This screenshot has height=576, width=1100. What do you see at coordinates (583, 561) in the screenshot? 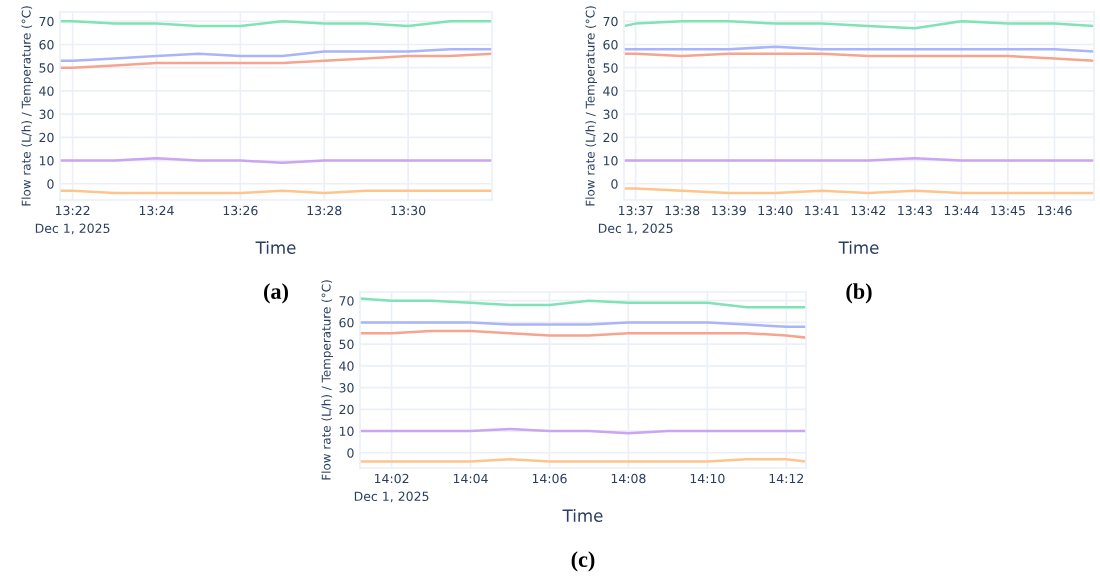
I see `text: (c)` at bounding box center [583, 561].